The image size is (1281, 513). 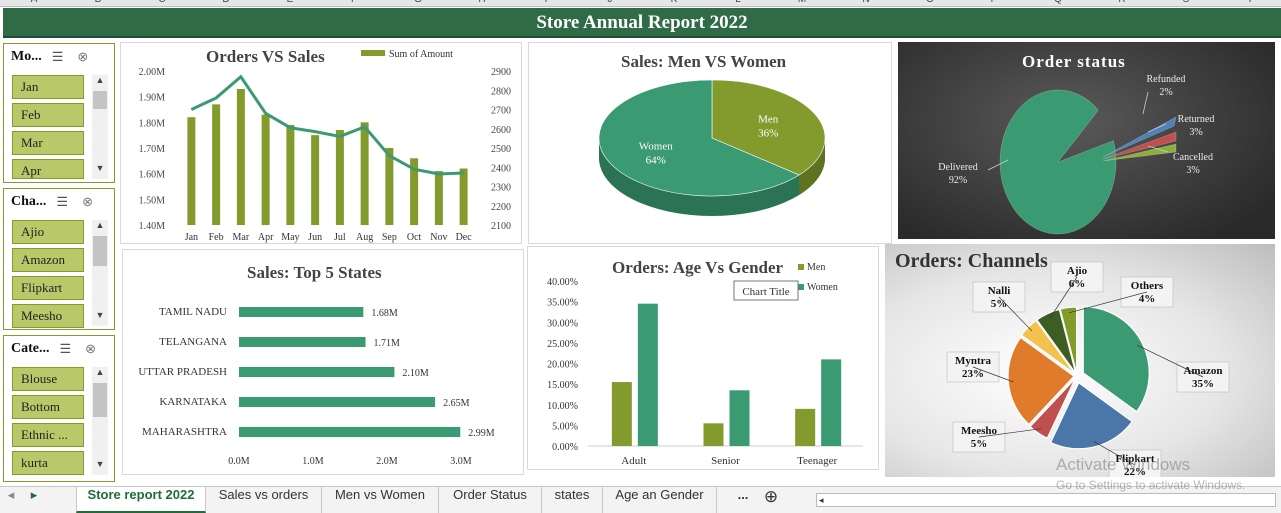 I want to click on tab-order-status: Order Status, so click(x=490, y=500).